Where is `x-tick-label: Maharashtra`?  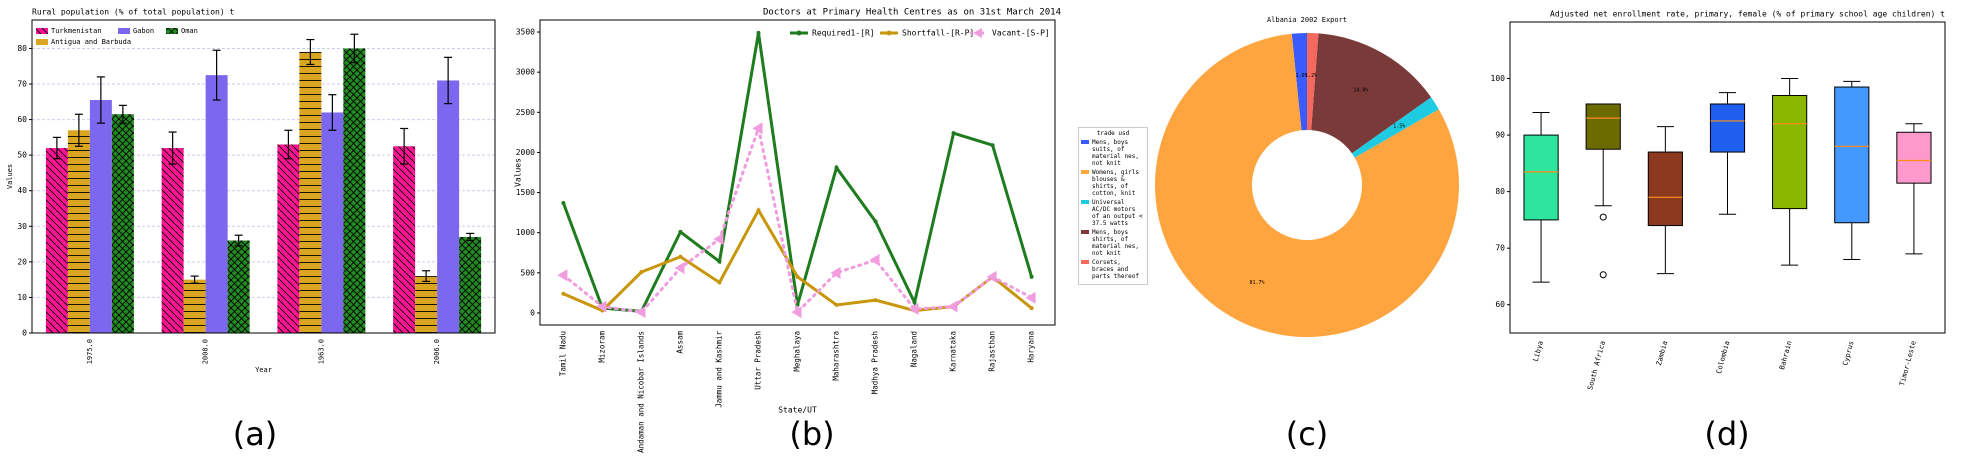
x-tick-label: Maharashtra is located at coordinates (836, 356).